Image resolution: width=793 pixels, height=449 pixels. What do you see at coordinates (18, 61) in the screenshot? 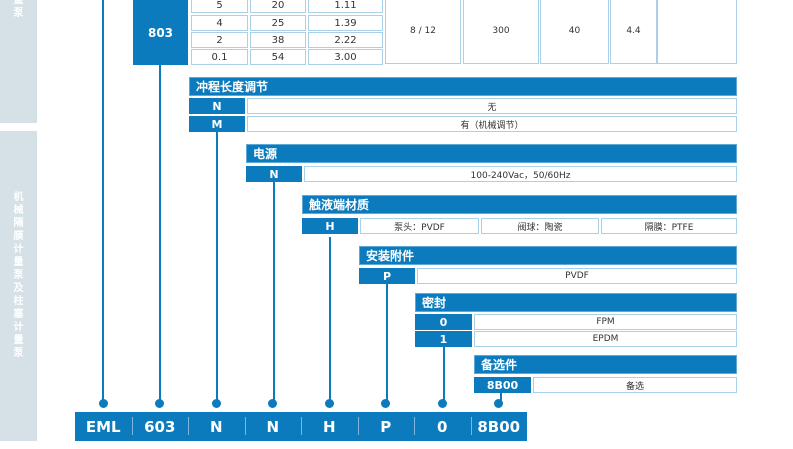
I see `sidebar-top: 量泵` at bounding box center [18, 61].